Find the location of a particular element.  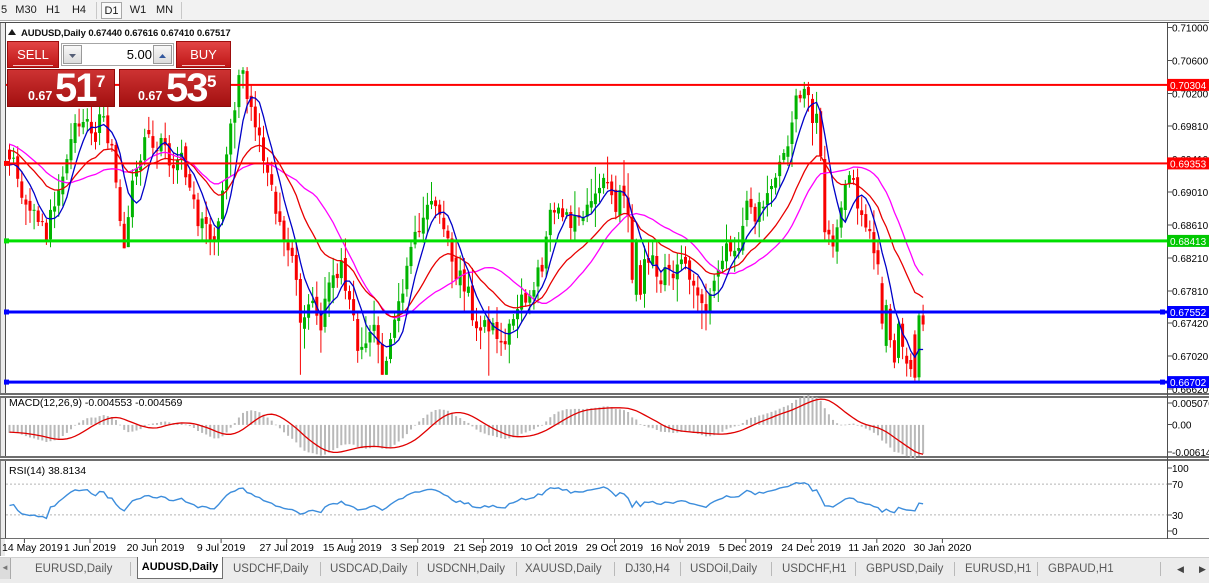

svg-text: 0.69353 is located at coordinates (1188, 164).